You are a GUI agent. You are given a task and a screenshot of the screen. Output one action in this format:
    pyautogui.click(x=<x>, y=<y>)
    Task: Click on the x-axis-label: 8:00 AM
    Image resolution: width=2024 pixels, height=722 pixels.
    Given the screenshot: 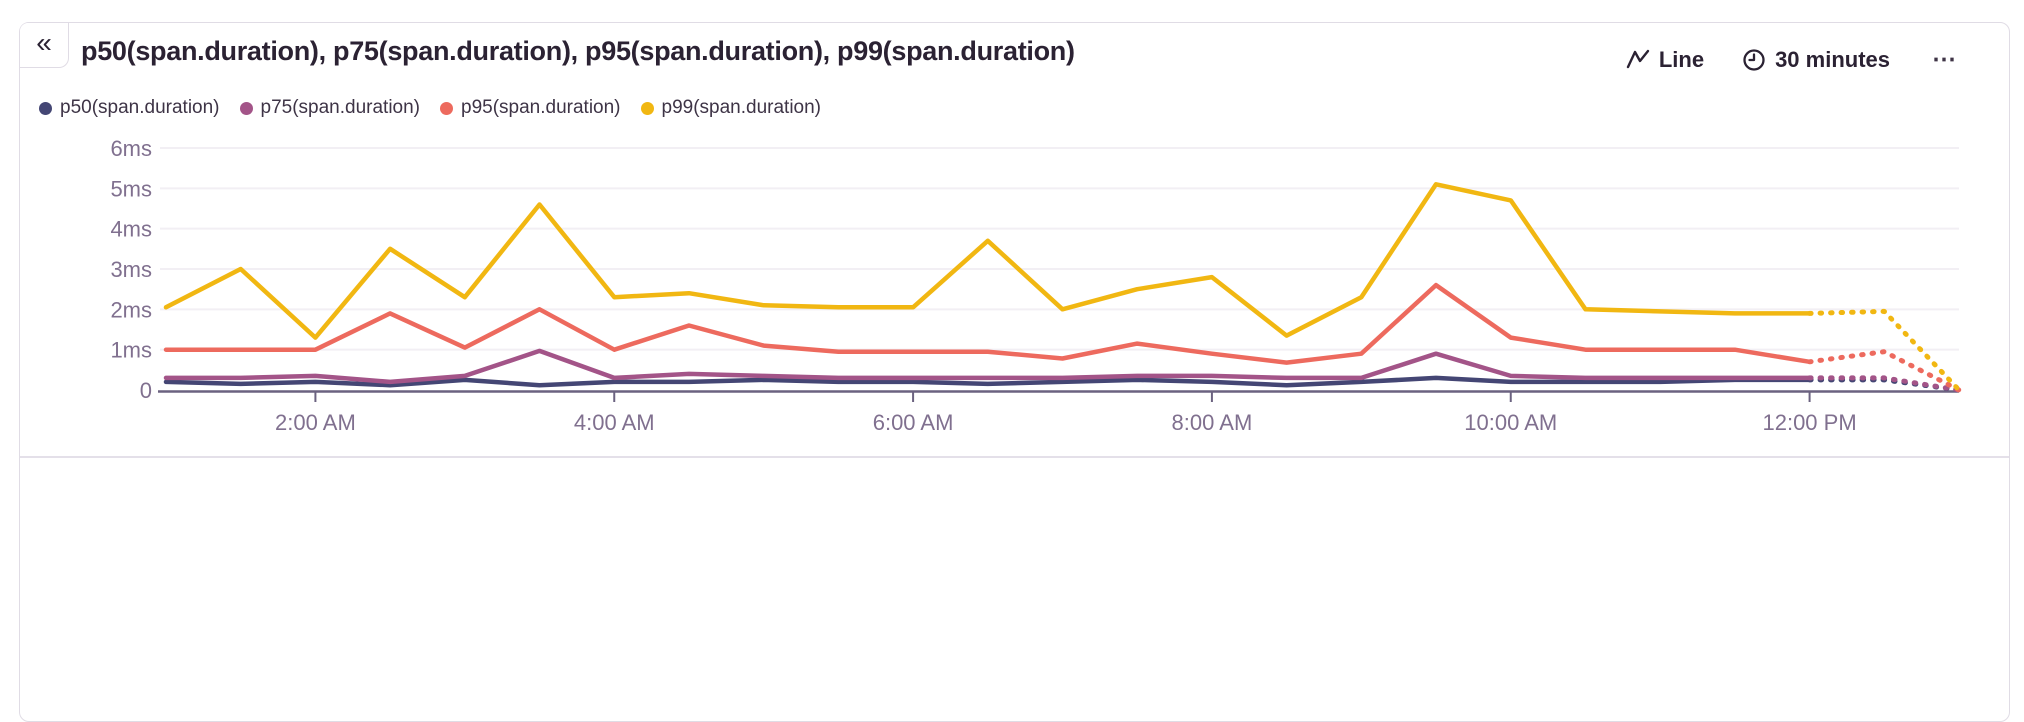 What is the action you would take?
    pyautogui.click(x=1212, y=422)
    